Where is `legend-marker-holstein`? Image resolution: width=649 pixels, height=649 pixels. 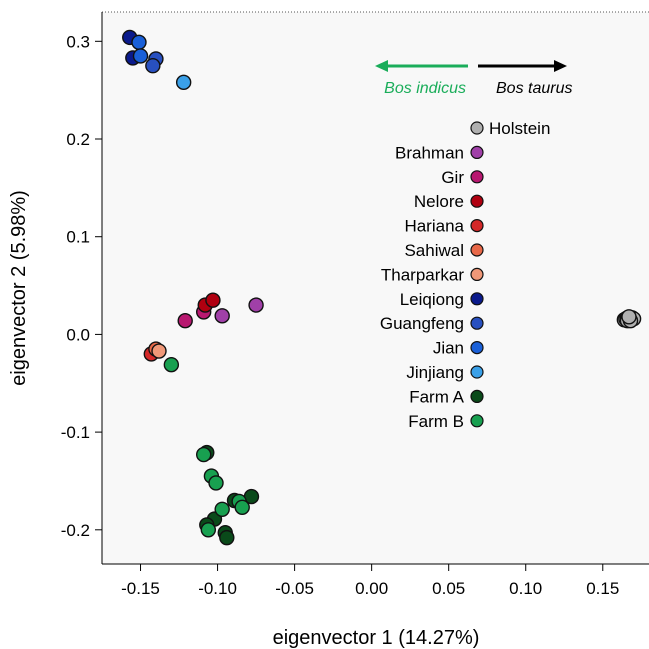 legend-marker-holstein is located at coordinates (477, 128).